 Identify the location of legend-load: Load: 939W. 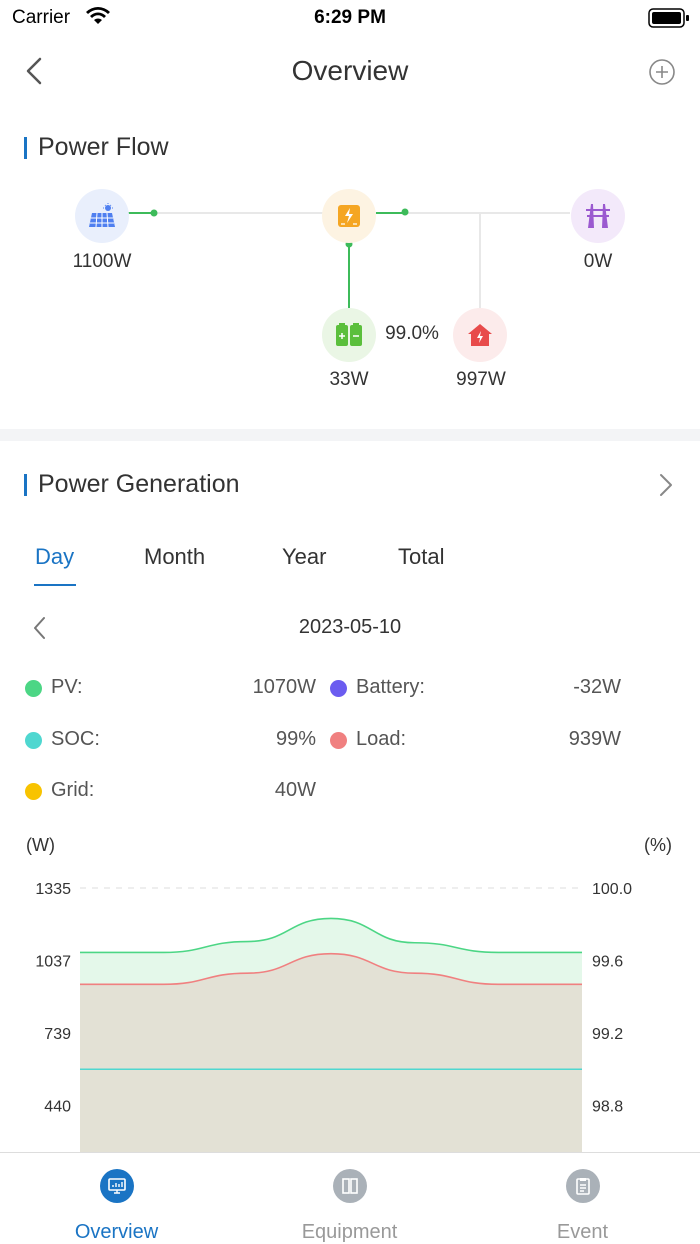
(479, 741).